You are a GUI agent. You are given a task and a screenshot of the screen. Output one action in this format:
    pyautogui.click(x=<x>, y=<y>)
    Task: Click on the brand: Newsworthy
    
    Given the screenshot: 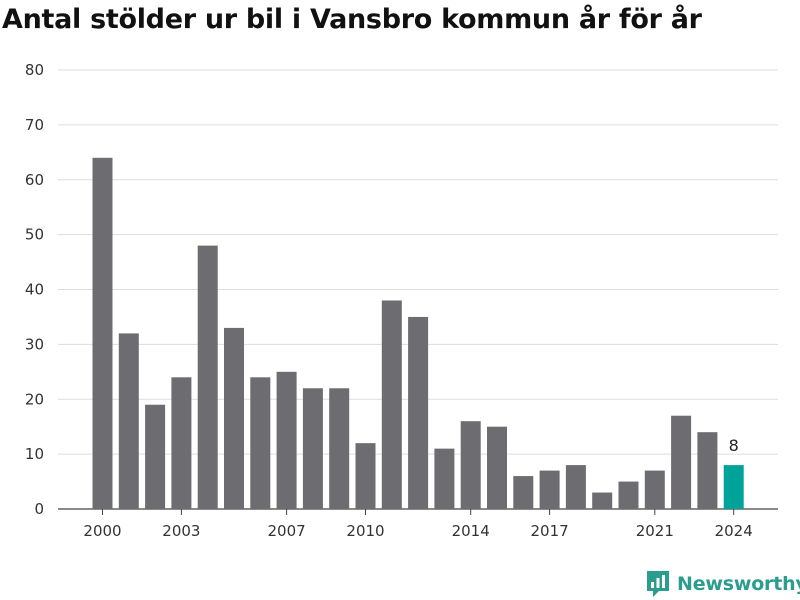 What is the action you would take?
    pyautogui.click(x=722, y=584)
    